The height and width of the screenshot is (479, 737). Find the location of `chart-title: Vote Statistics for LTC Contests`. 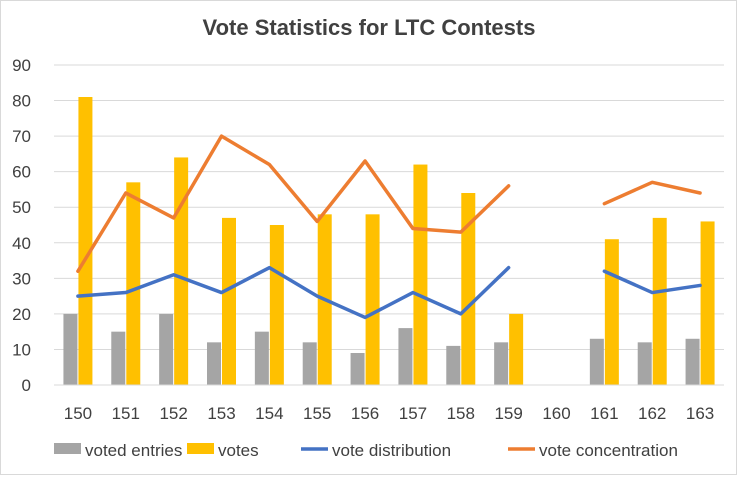

chart-title: Vote Statistics for LTC Contests is located at coordinates (369, 27).